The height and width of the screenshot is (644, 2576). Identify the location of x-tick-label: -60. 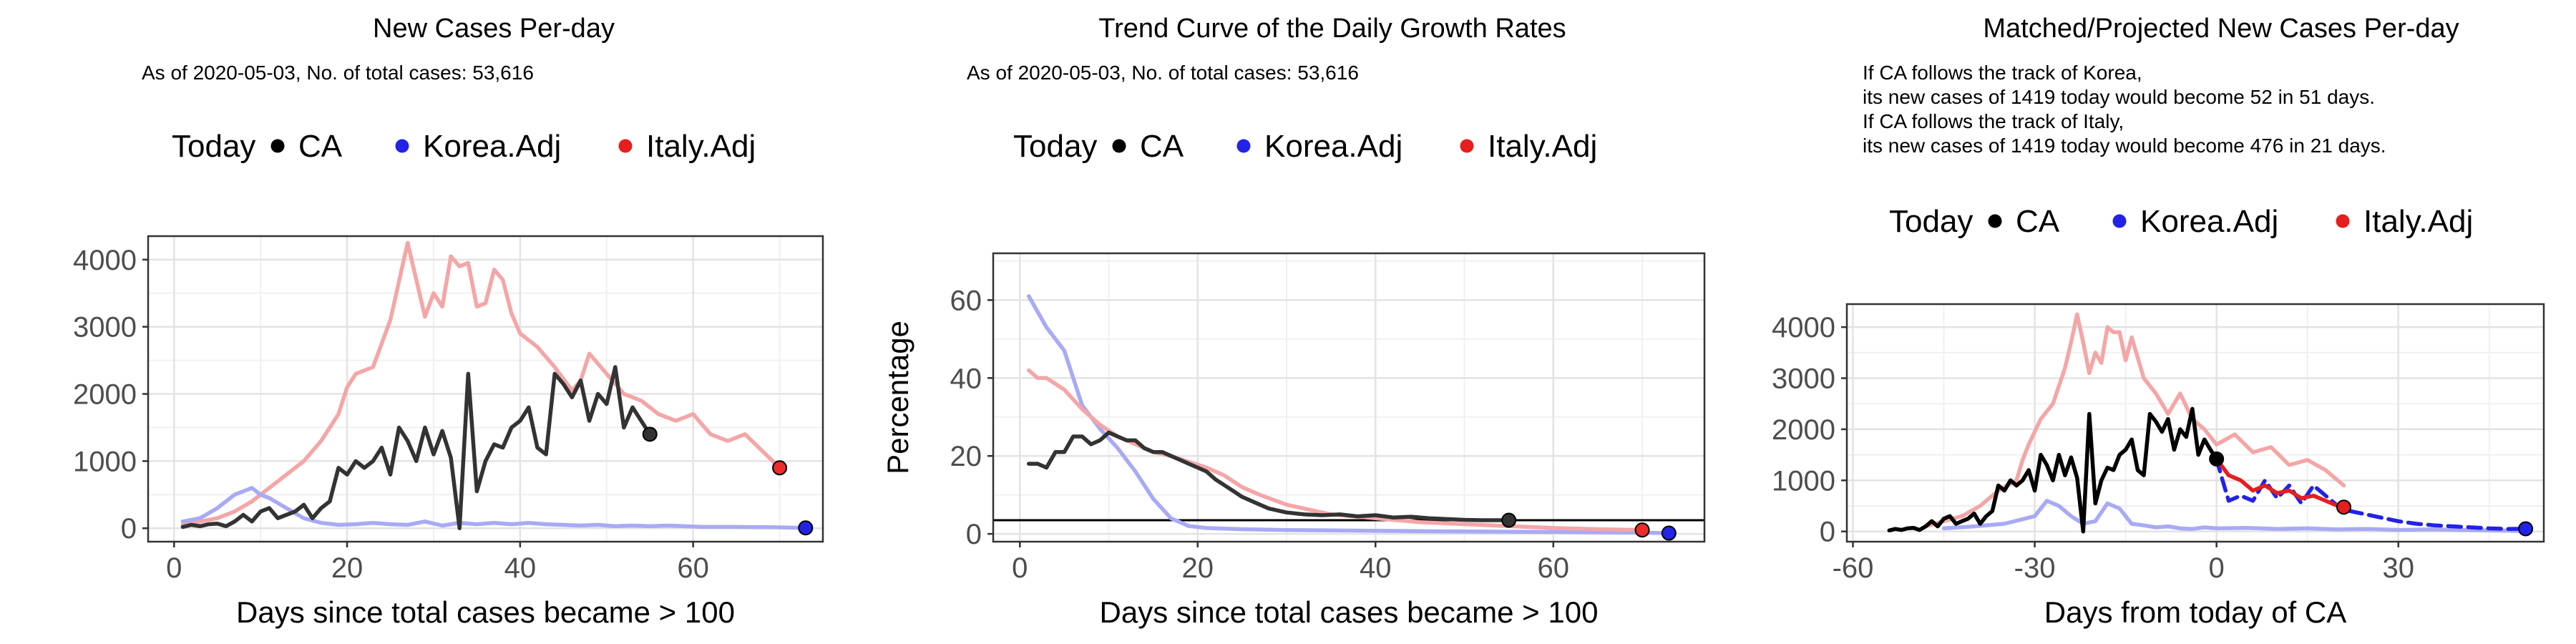
(1853, 568).